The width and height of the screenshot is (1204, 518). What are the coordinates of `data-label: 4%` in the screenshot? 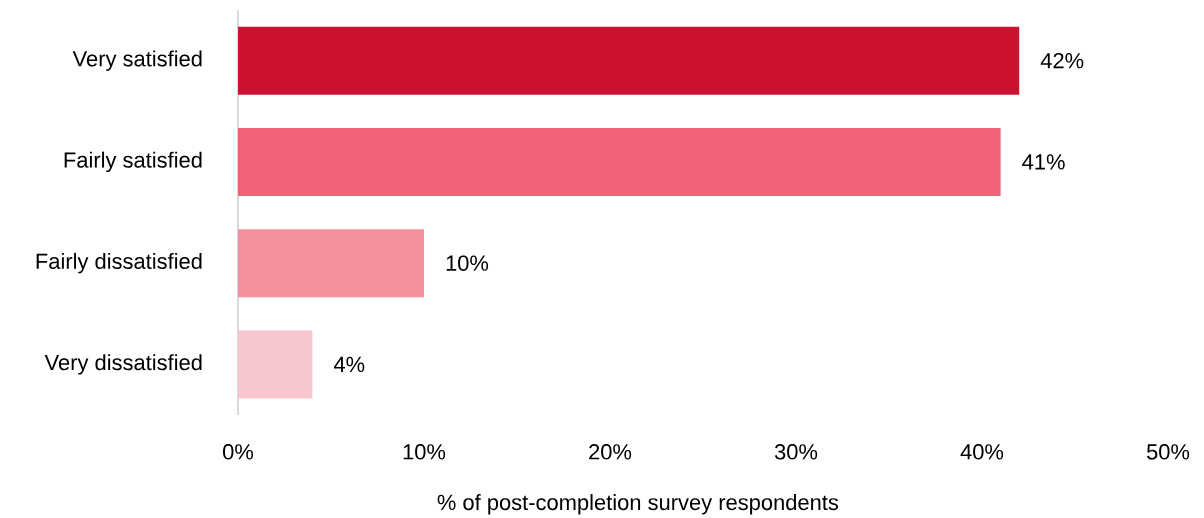 It's located at (349, 364).